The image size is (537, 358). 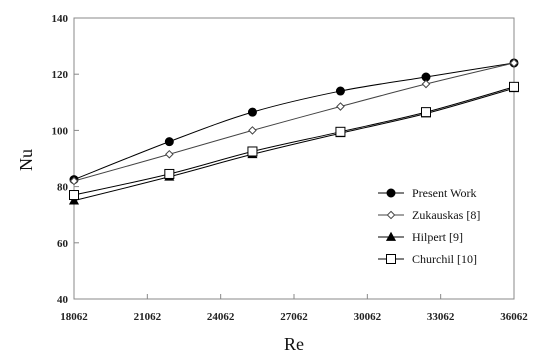 I want to click on x-tick-label: 21062, so click(x=148, y=317).